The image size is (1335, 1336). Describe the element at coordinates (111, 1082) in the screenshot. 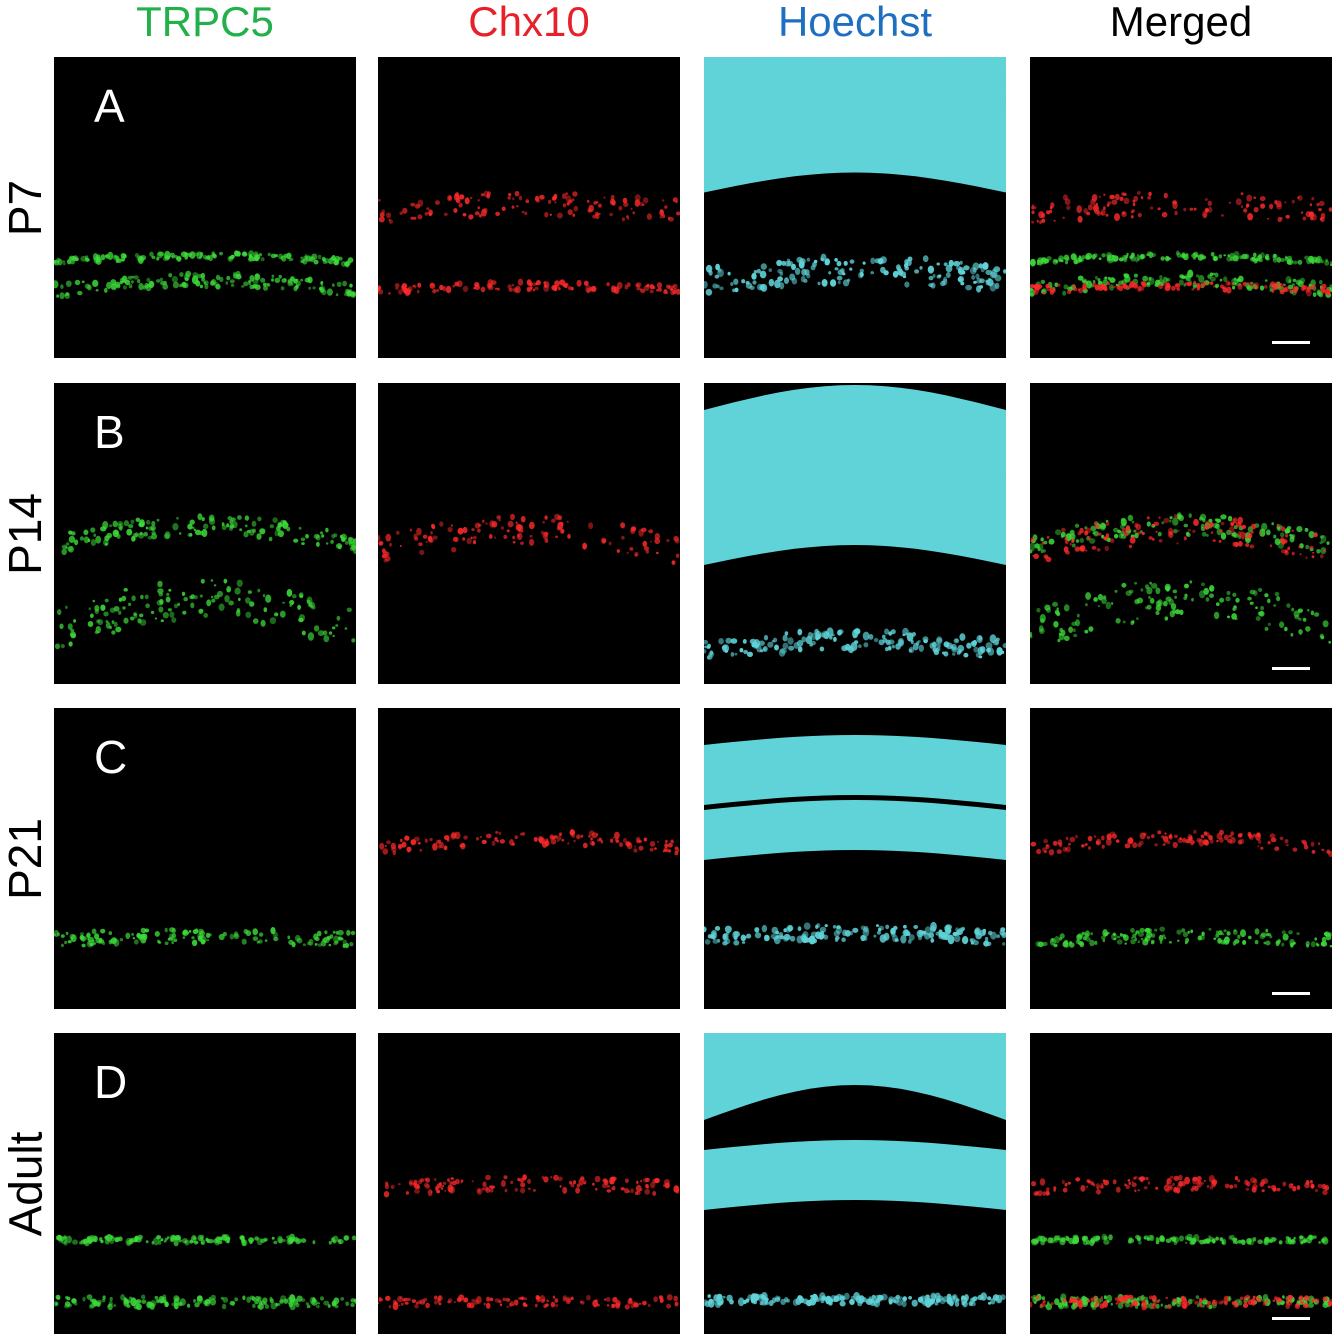

I see `panel-letter: D` at that location.